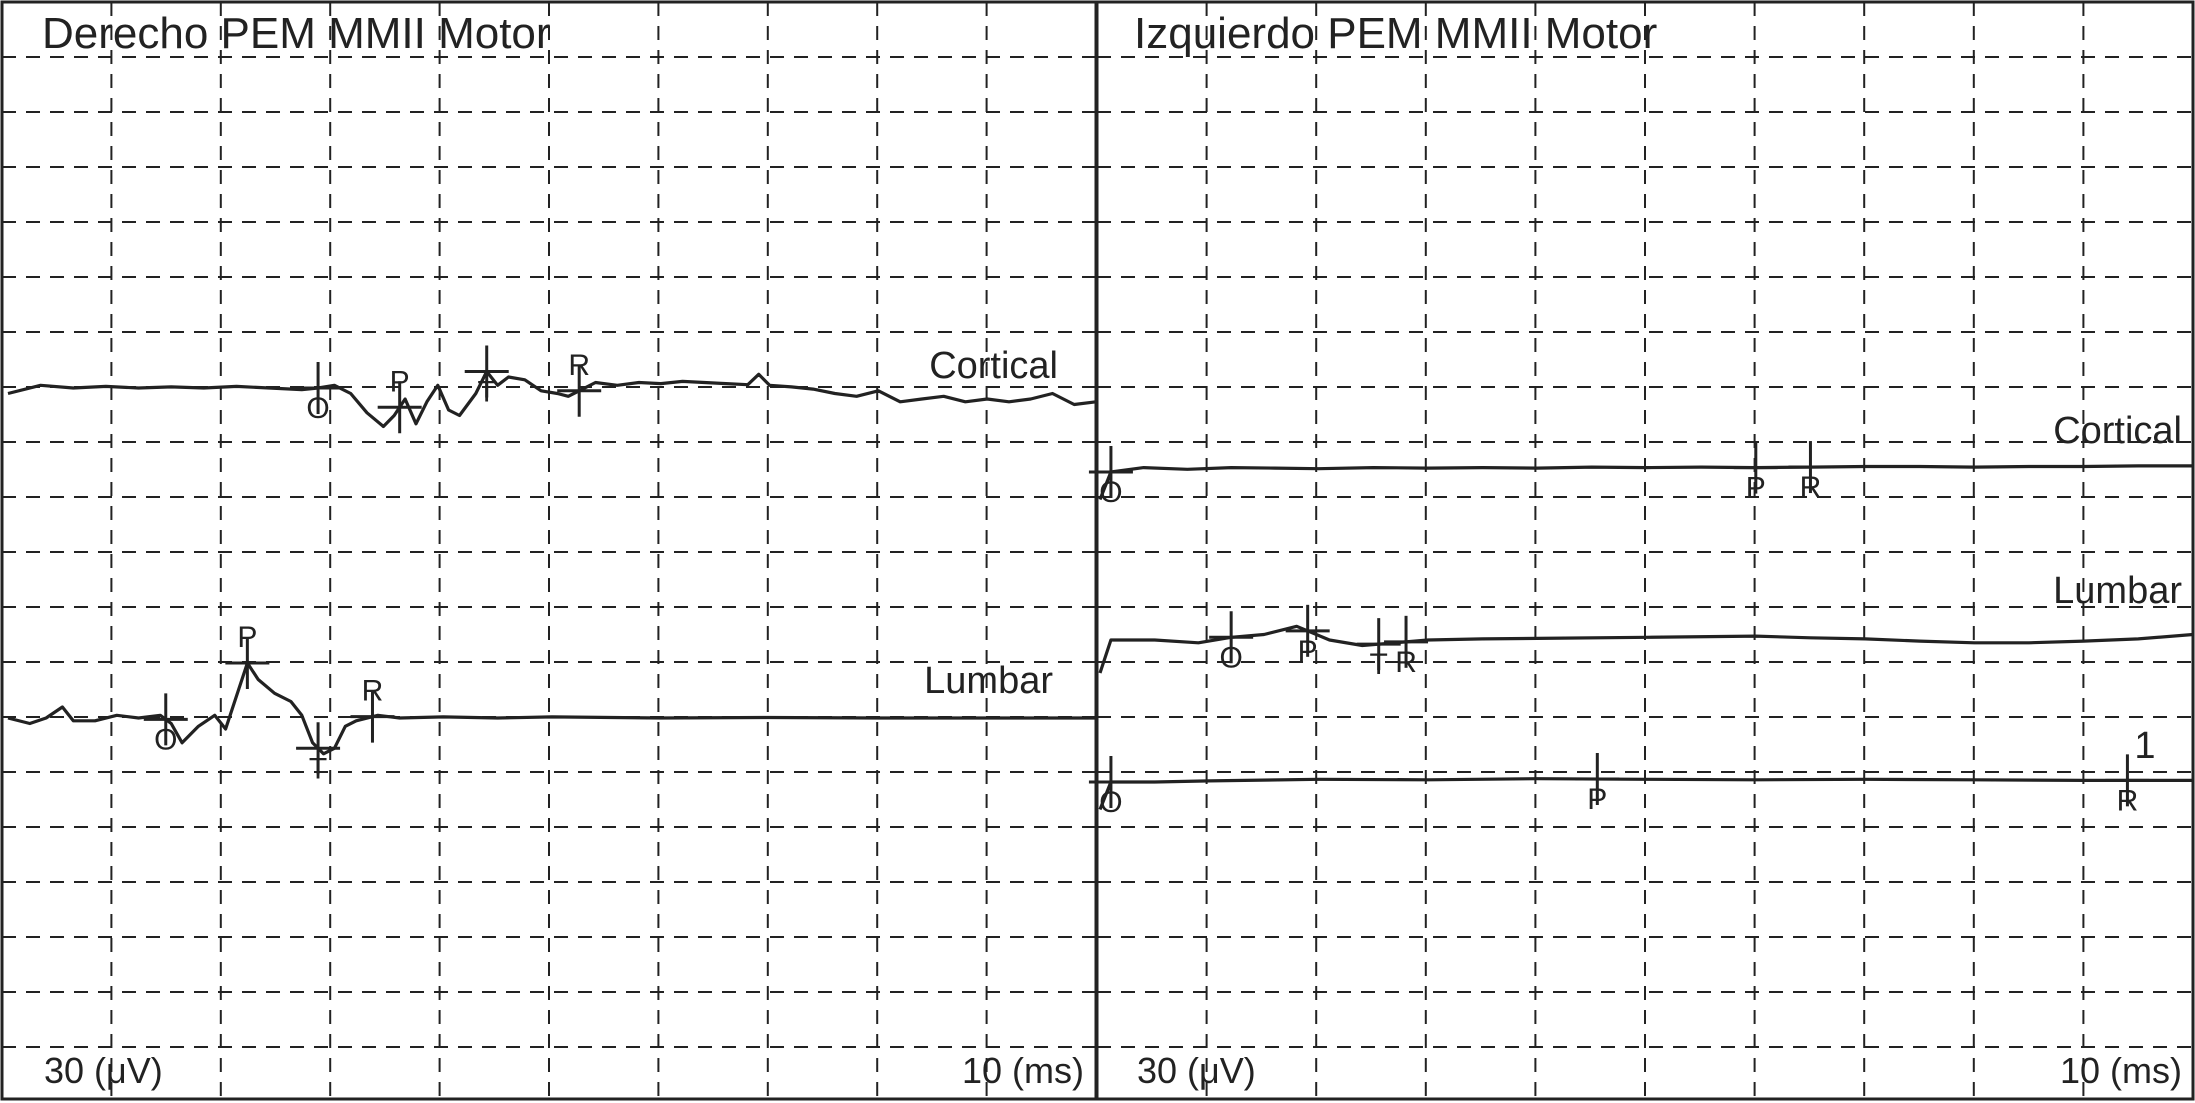  What do you see at coordinates (318, 768) in the screenshot?
I see `derecho-lumbar-marker-t-label: T` at bounding box center [318, 768].